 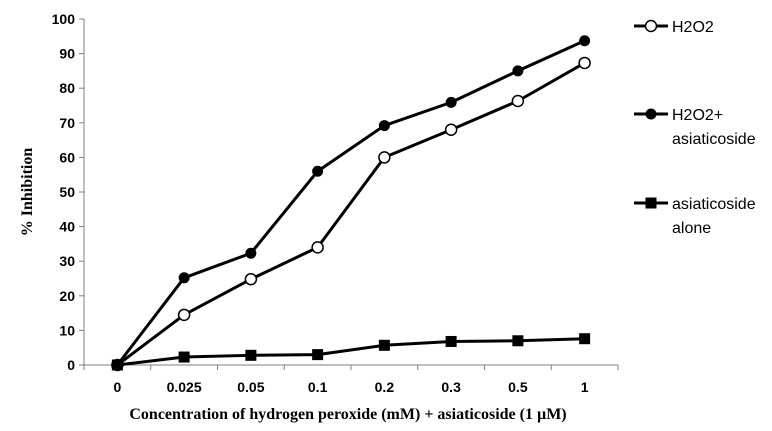 I want to click on legend-label: H2O2+, so click(x=697, y=115).